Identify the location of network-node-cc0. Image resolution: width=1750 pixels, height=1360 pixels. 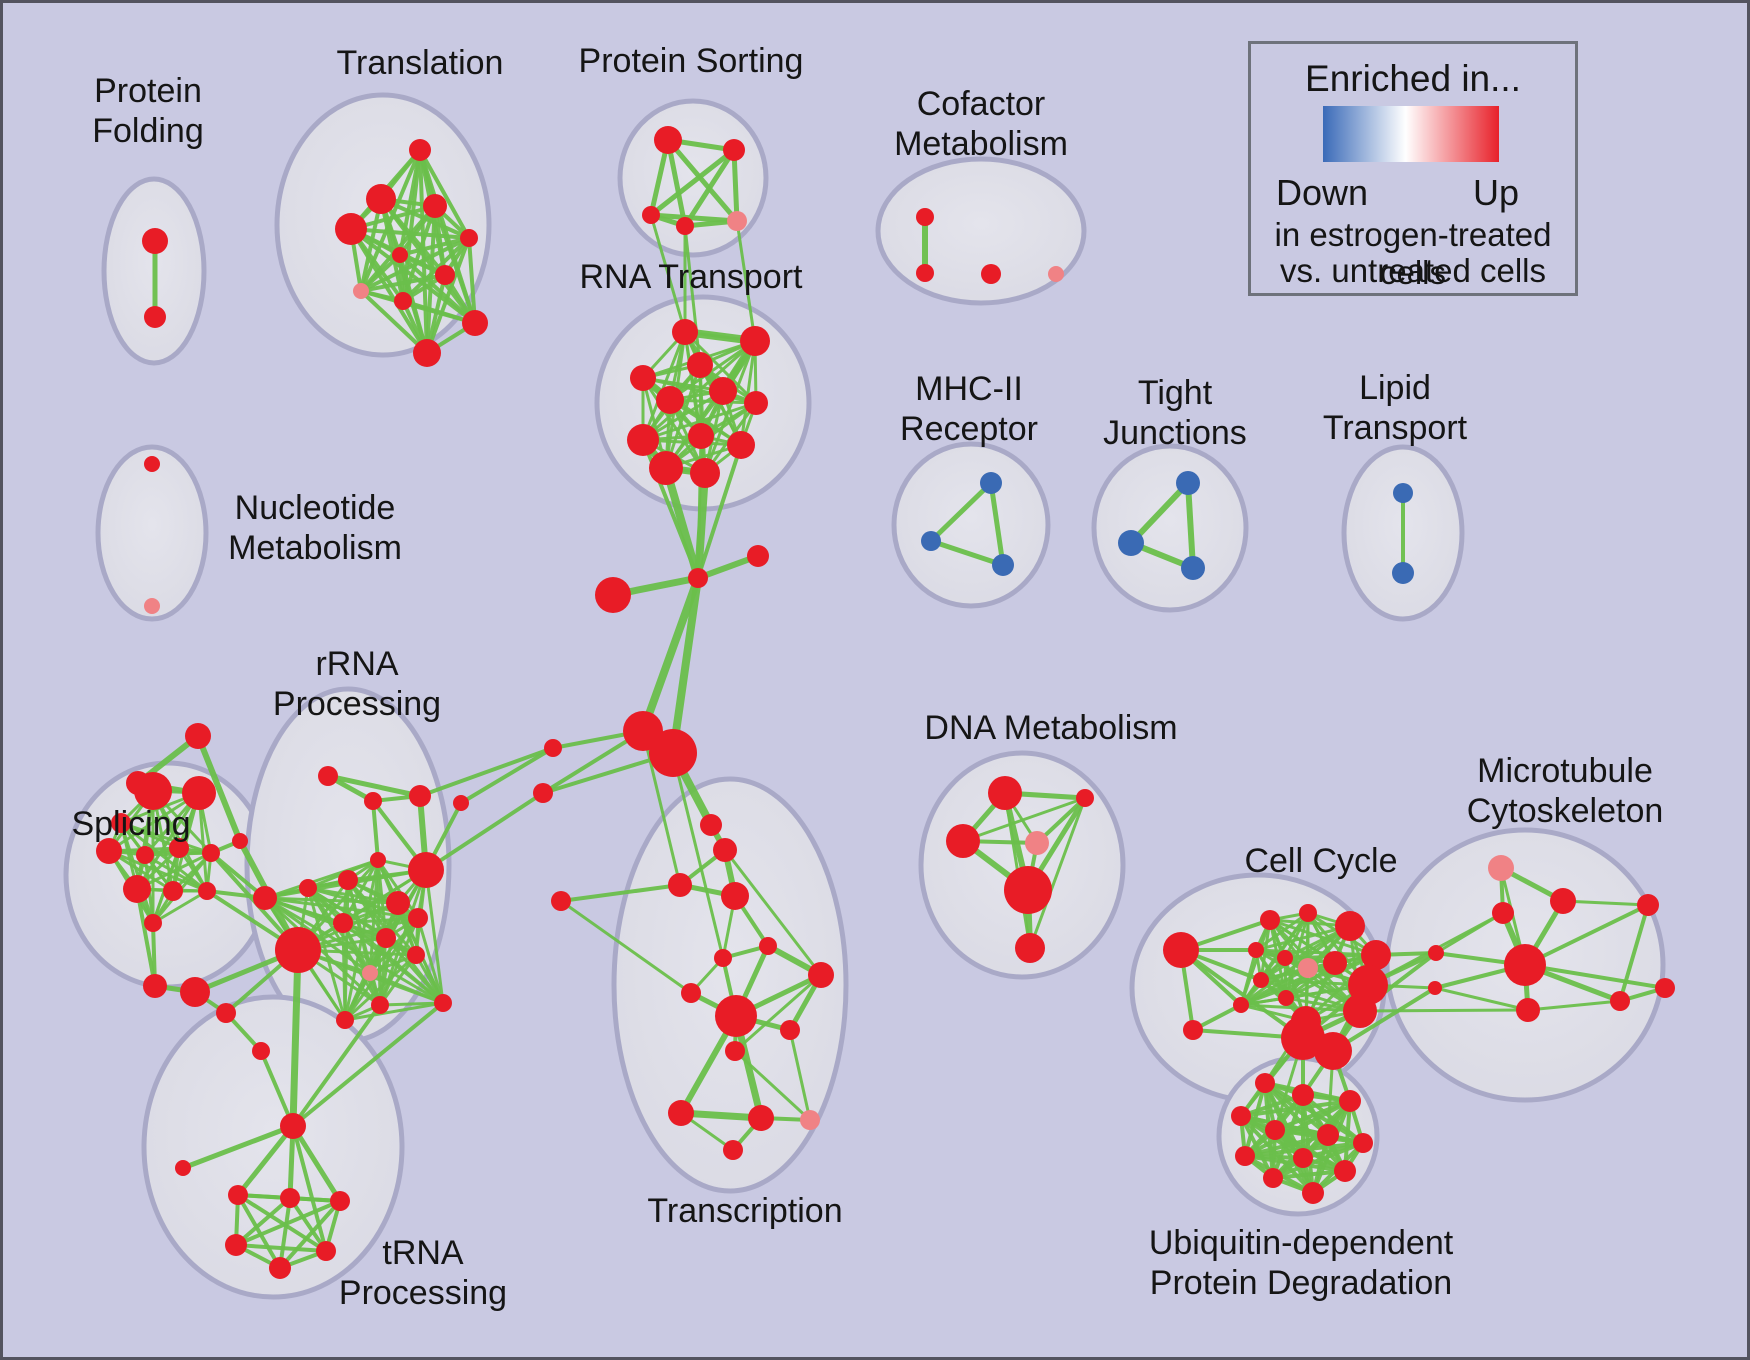
(1181, 950).